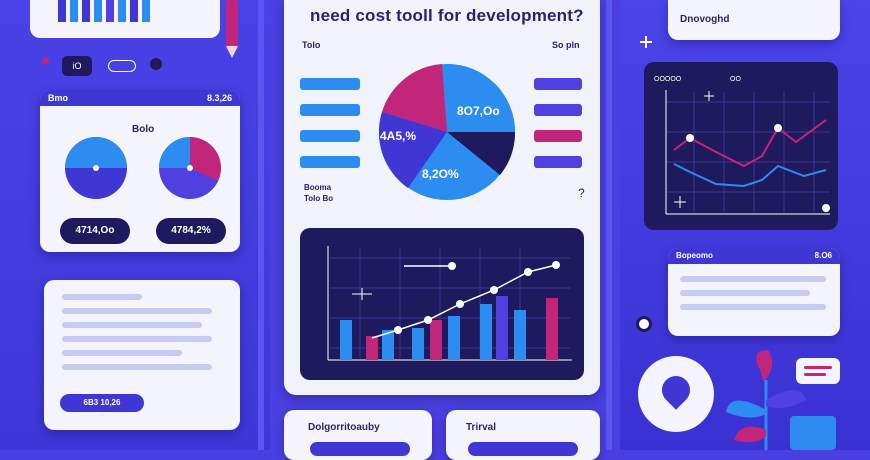 The image size is (870, 460). Describe the element at coordinates (747, 152) in the screenshot. I see `right-line-chart-svg` at that location.